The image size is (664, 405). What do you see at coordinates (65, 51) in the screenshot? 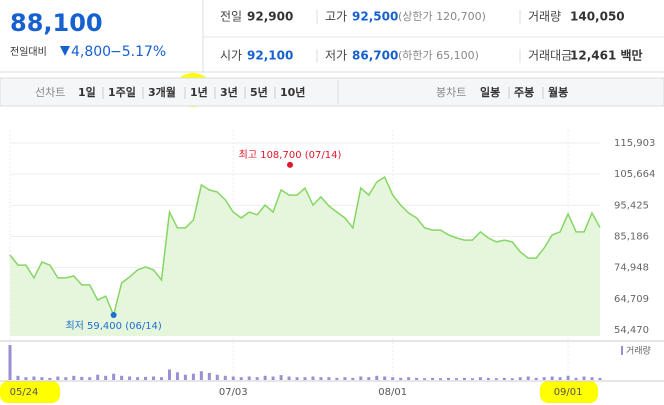
I see `down-icon` at bounding box center [65, 51].